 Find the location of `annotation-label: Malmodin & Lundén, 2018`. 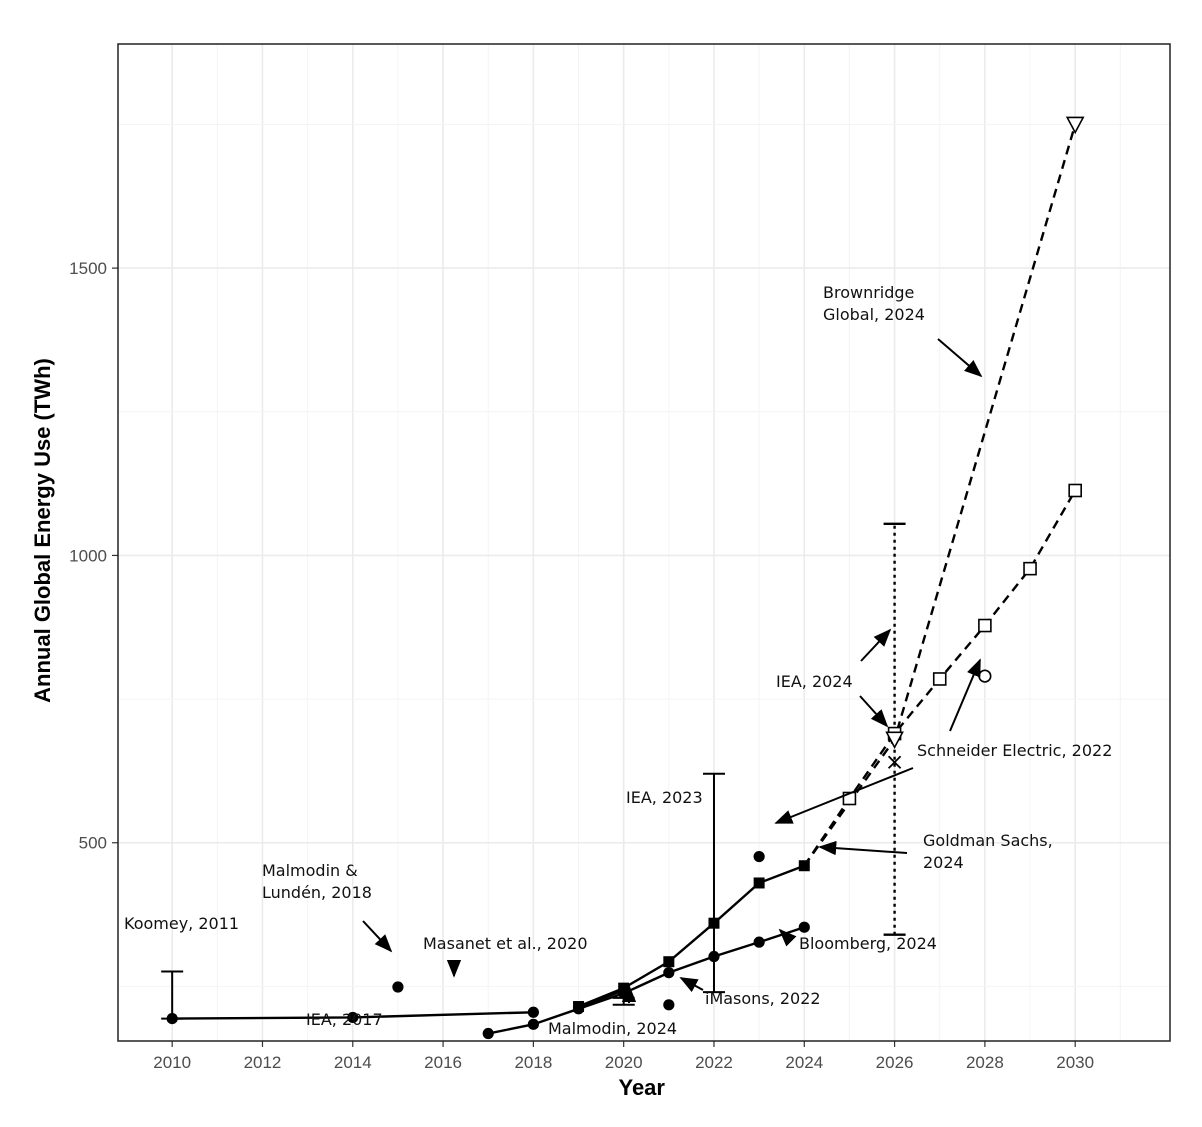

annotation-label: Malmodin & Lundén, 2018 is located at coordinates (317, 881).